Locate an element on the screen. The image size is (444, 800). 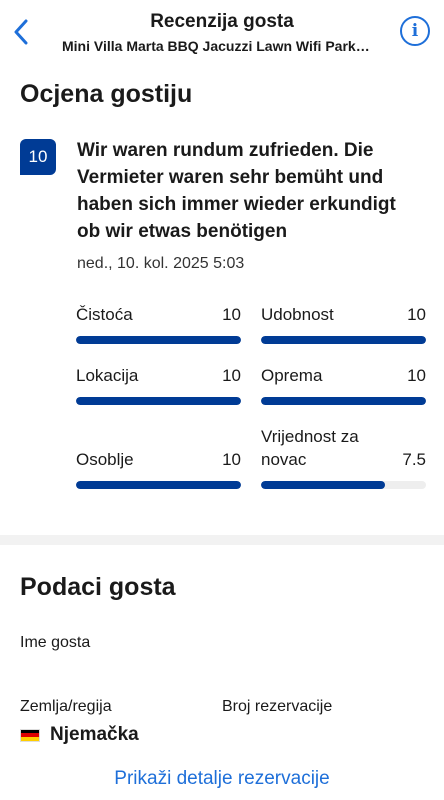
rating-label: Vrijednost za novac is located at coordinates (310, 448).